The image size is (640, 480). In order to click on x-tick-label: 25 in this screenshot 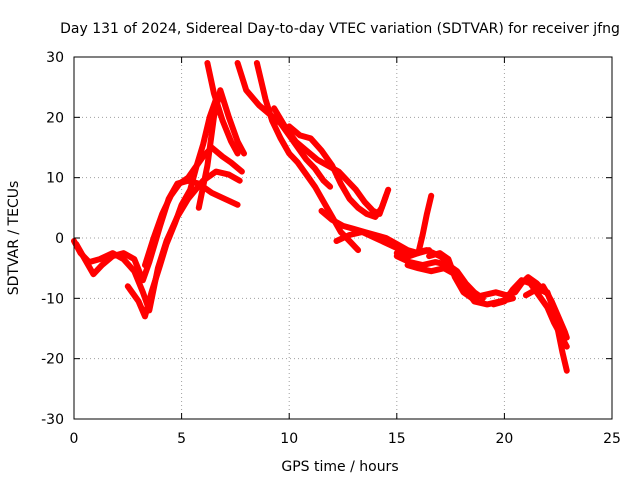, I will do `click(612, 439)`.